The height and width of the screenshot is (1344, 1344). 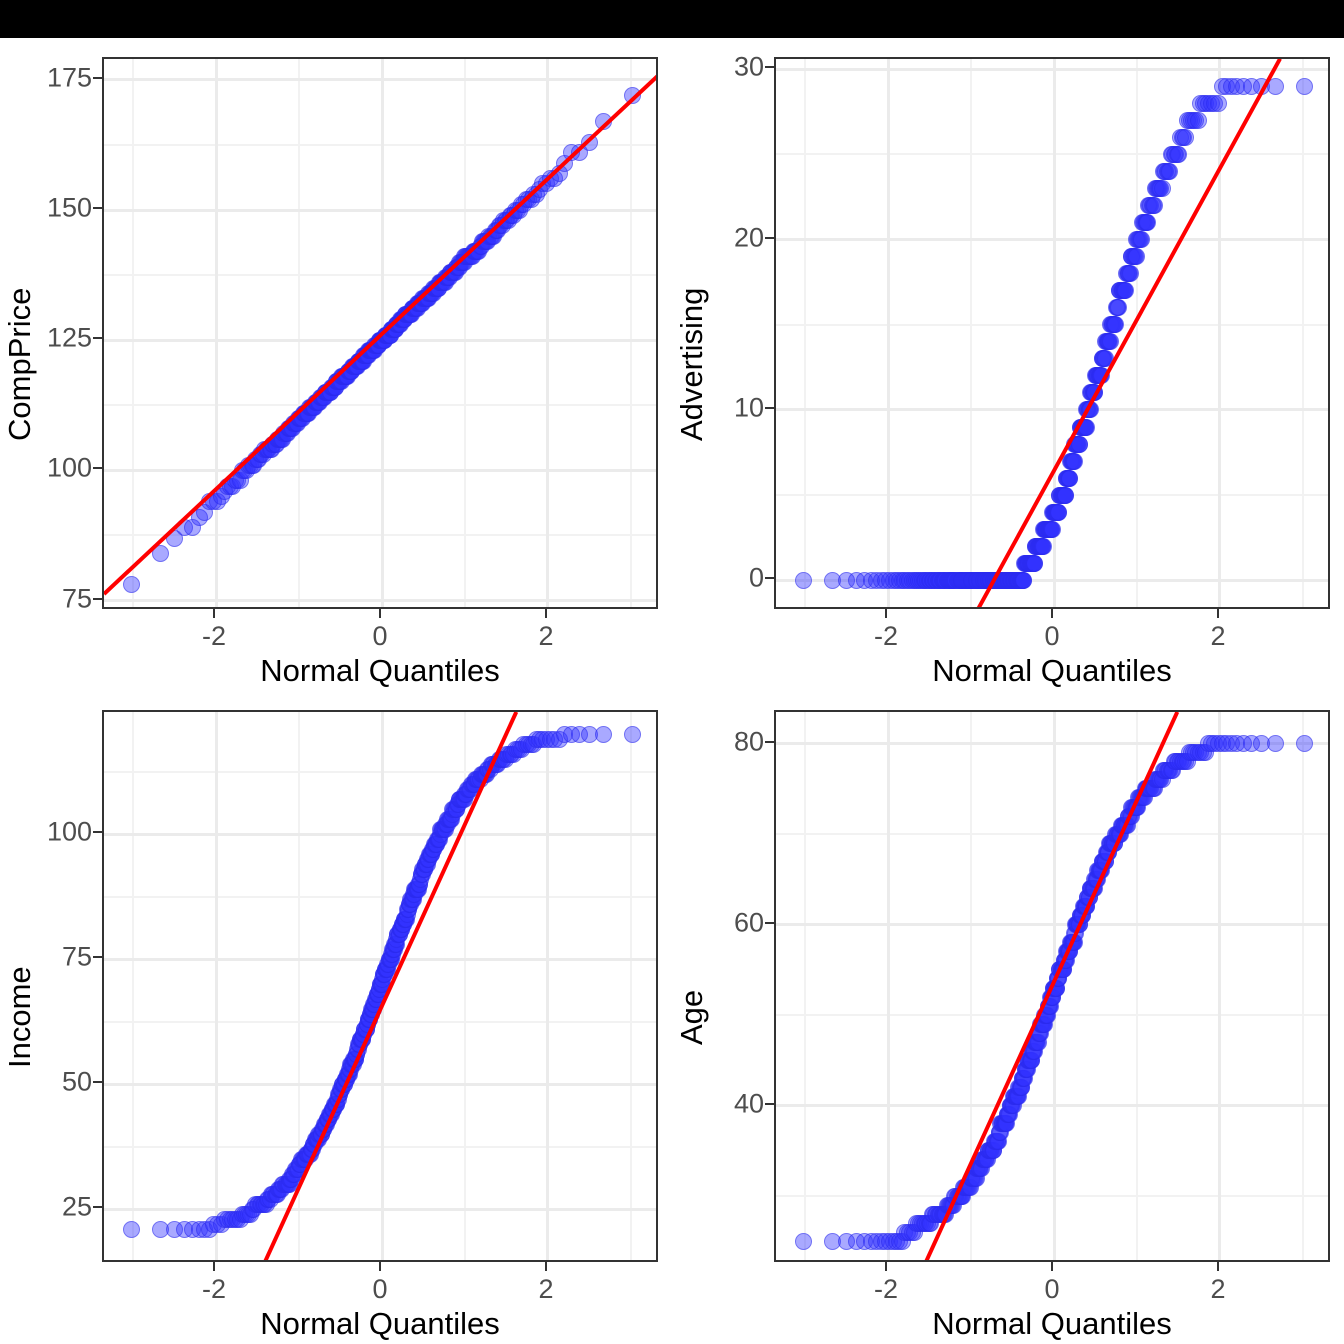 I want to click on y-tick-label: 40, so click(x=748, y=1103).